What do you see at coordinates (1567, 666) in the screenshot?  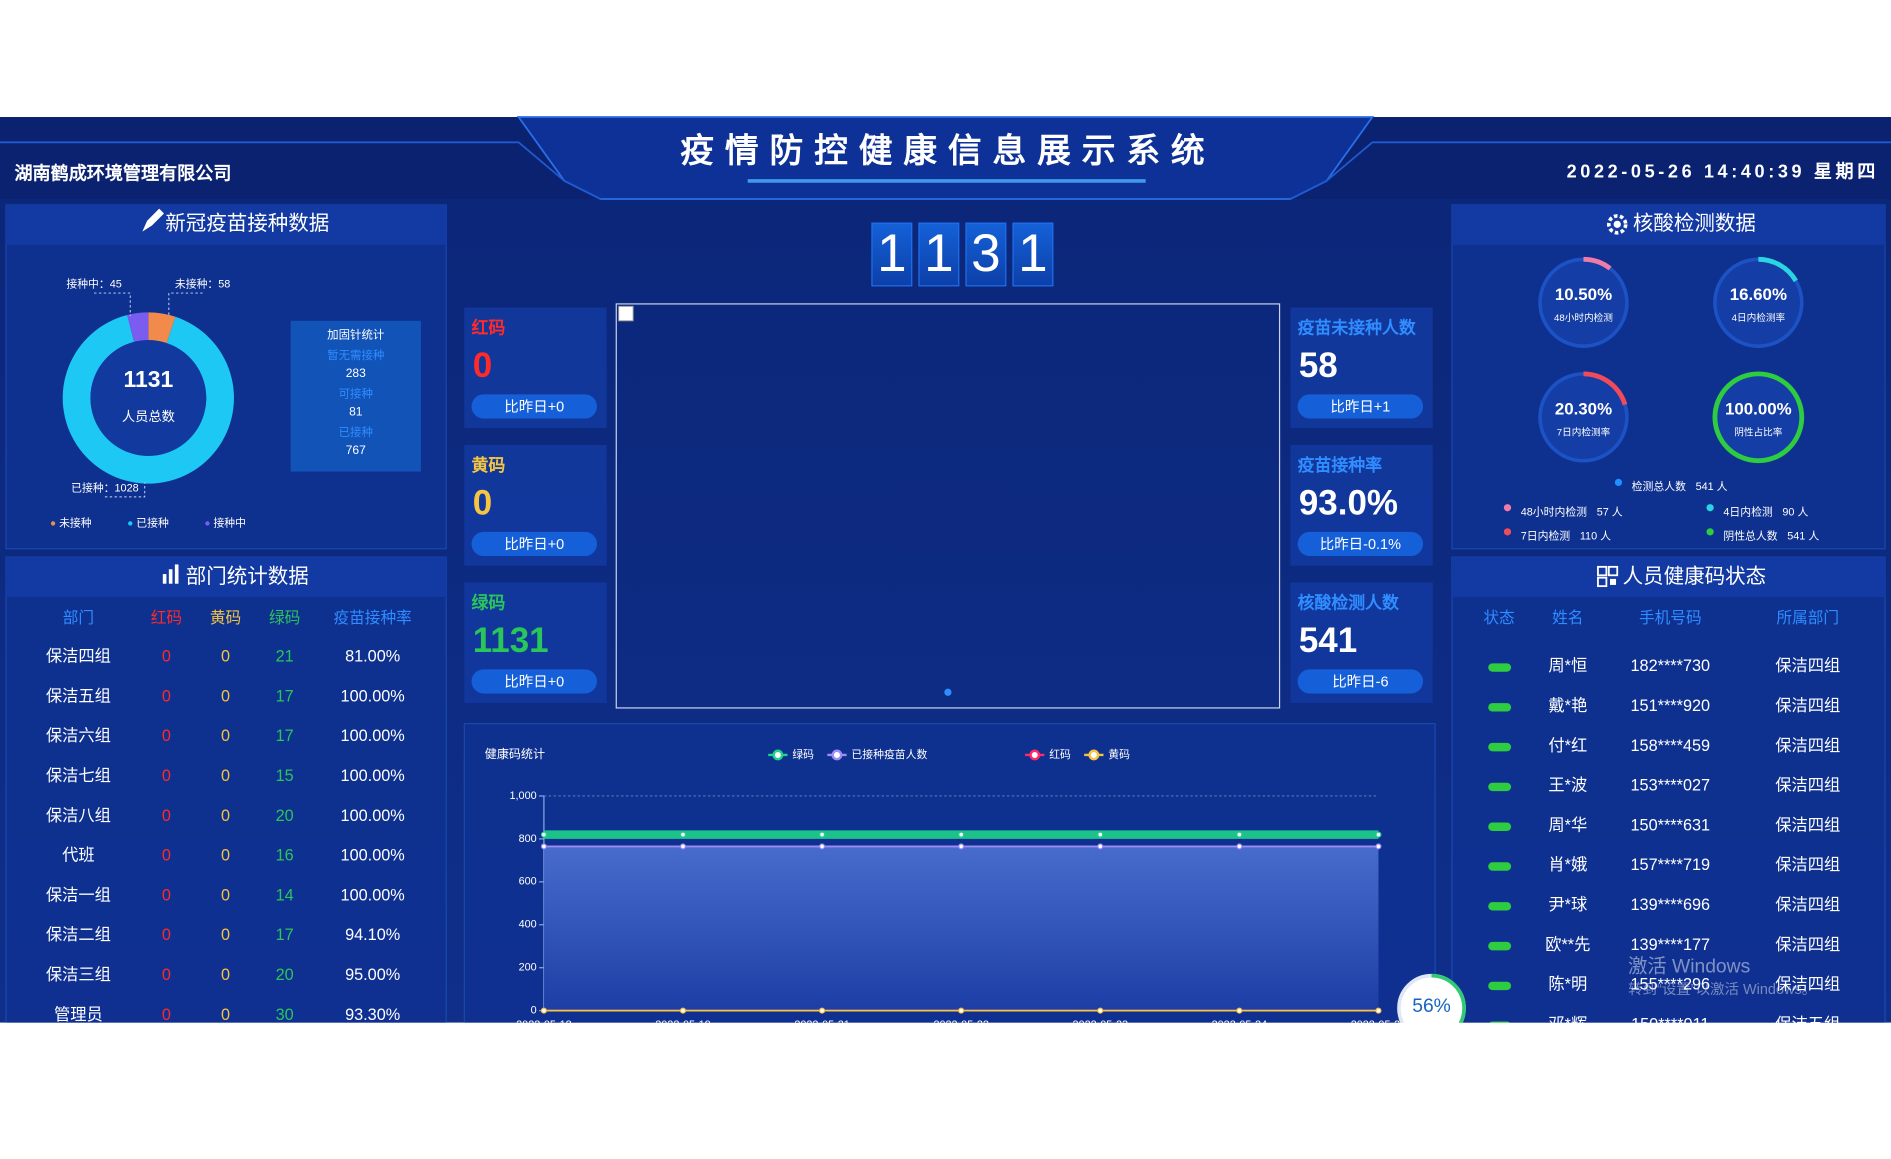 I see `table-cell: 周*恒` at bounding box center [1567, 666].